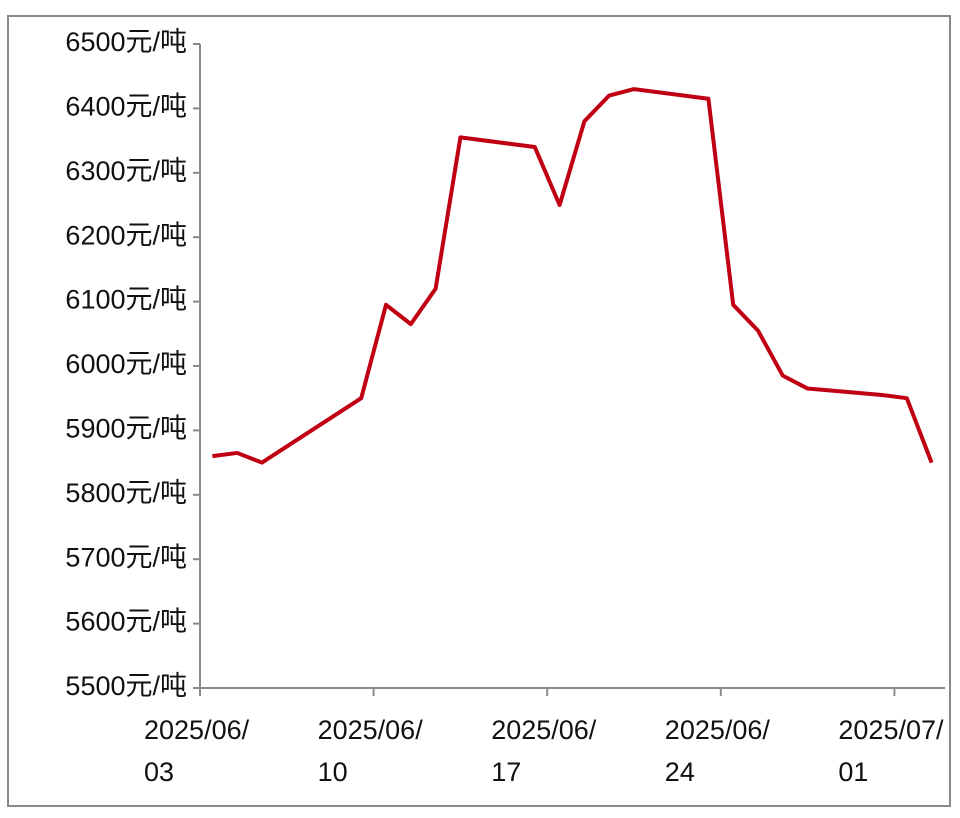  What do you see at coordinates (680, 772) in the screenshot?
I see `x-tick-label-line: 24` at bounding box center [680, 772].